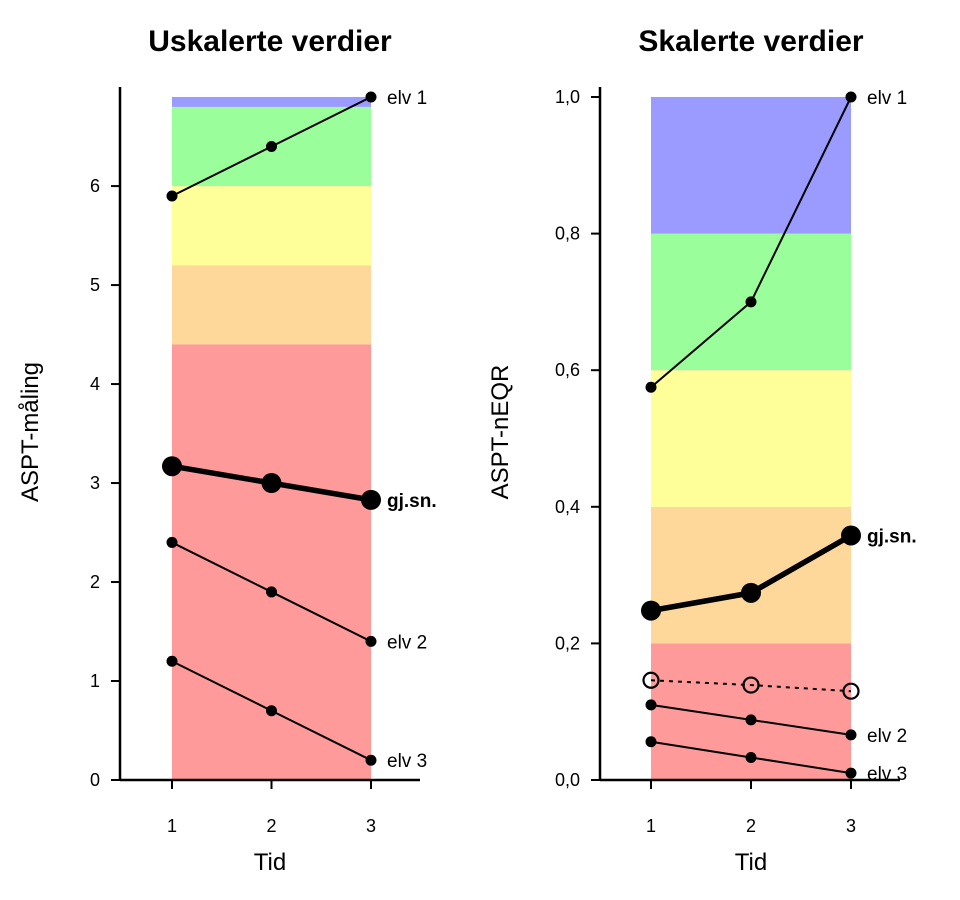  I want to click on series-line-unnamed, so click(751, 686).